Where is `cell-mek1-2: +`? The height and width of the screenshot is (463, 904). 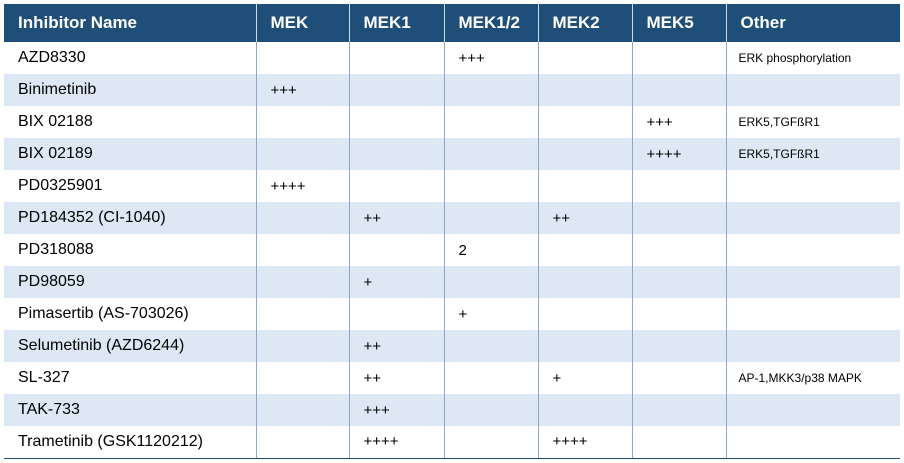
cell-mek1-2: + is located at coordinates (490, 314).